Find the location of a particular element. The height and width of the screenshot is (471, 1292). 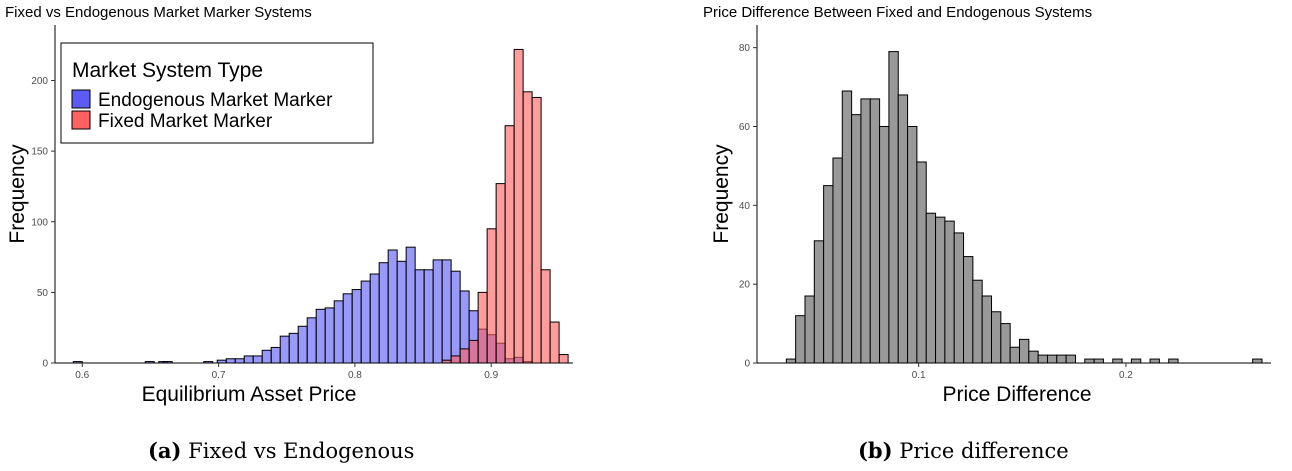

panel-b-y-tick-label-1: 20 is located at coordinates (745, 285).